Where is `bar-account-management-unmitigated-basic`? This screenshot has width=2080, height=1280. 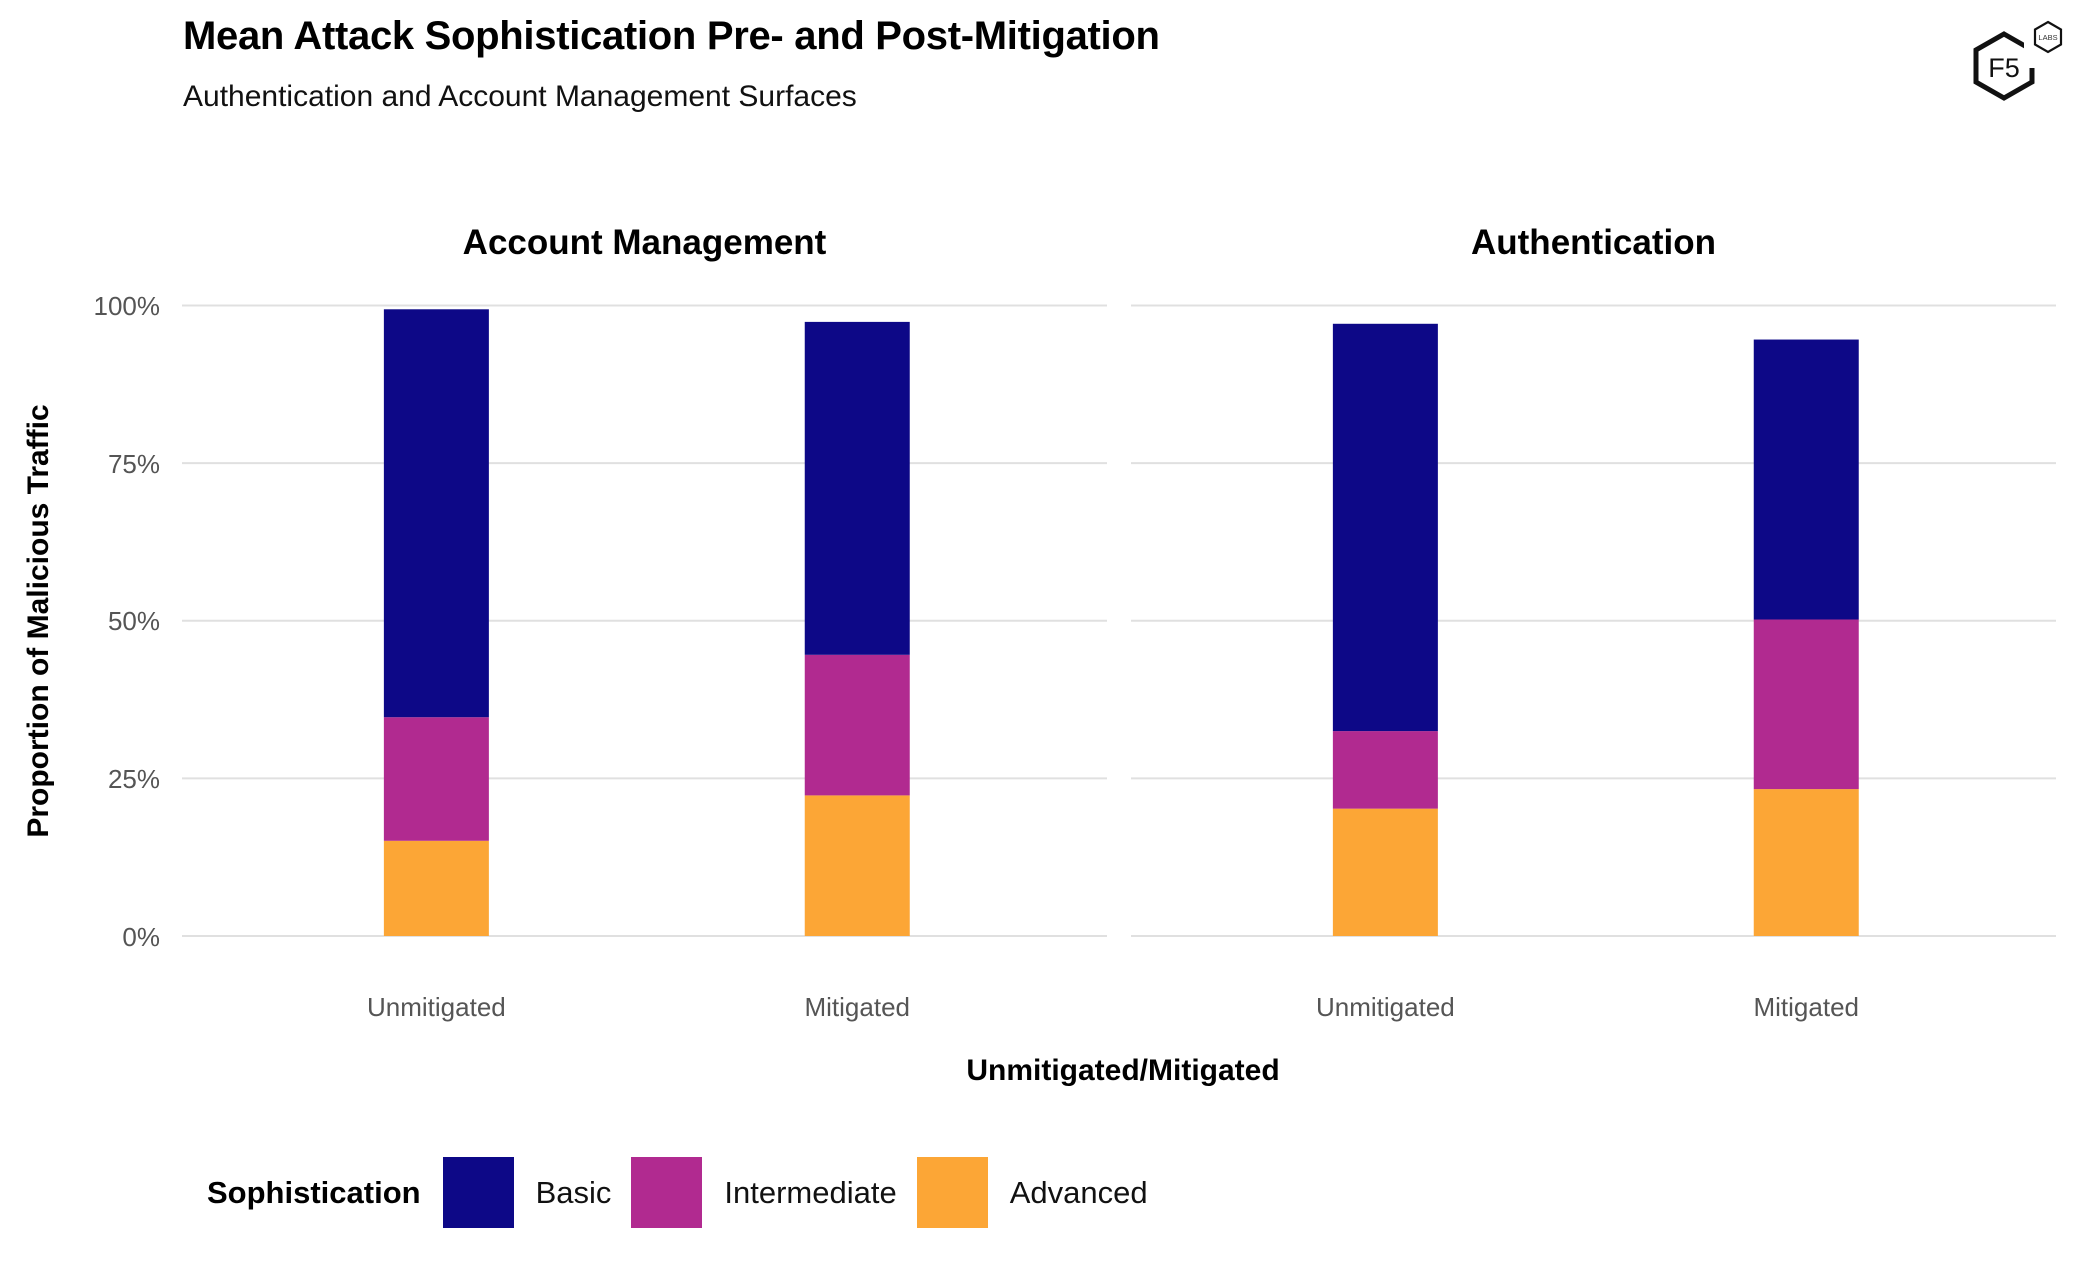
bar-account-management-unmitigated-basic is located at coordinates (436, 513).